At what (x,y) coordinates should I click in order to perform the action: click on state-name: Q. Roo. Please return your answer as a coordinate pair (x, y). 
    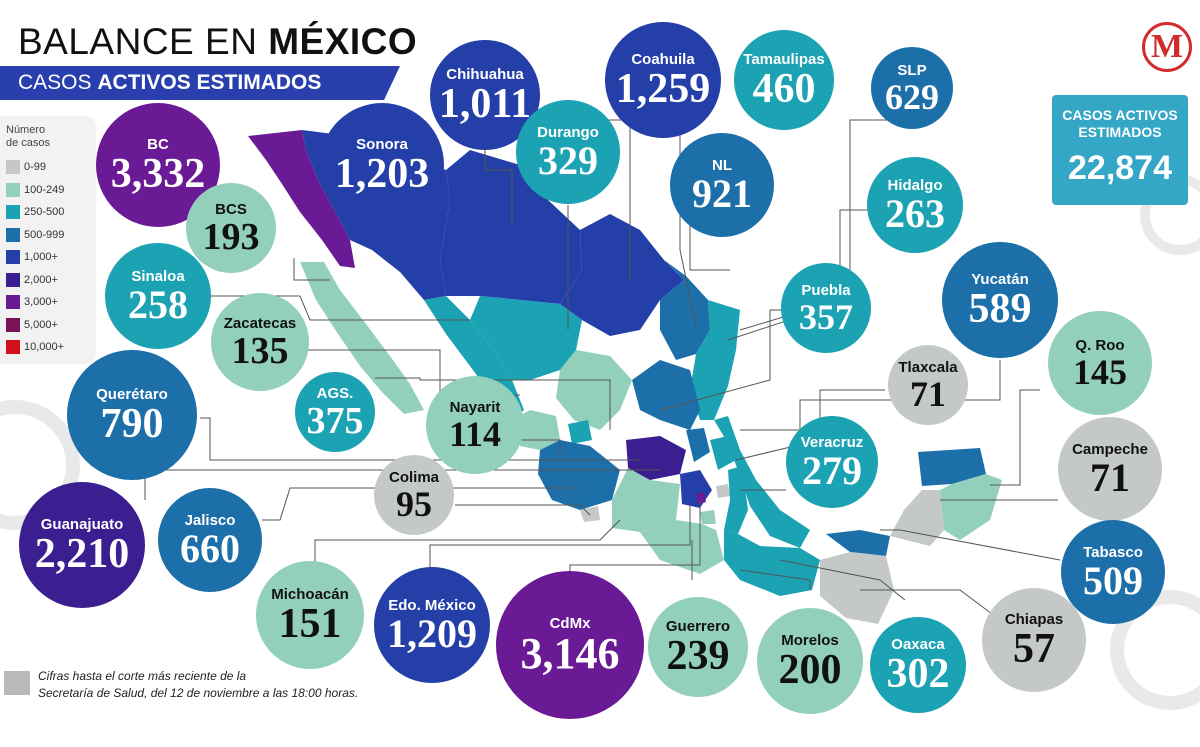
    Looking at the image, I should click on (1100, 345).